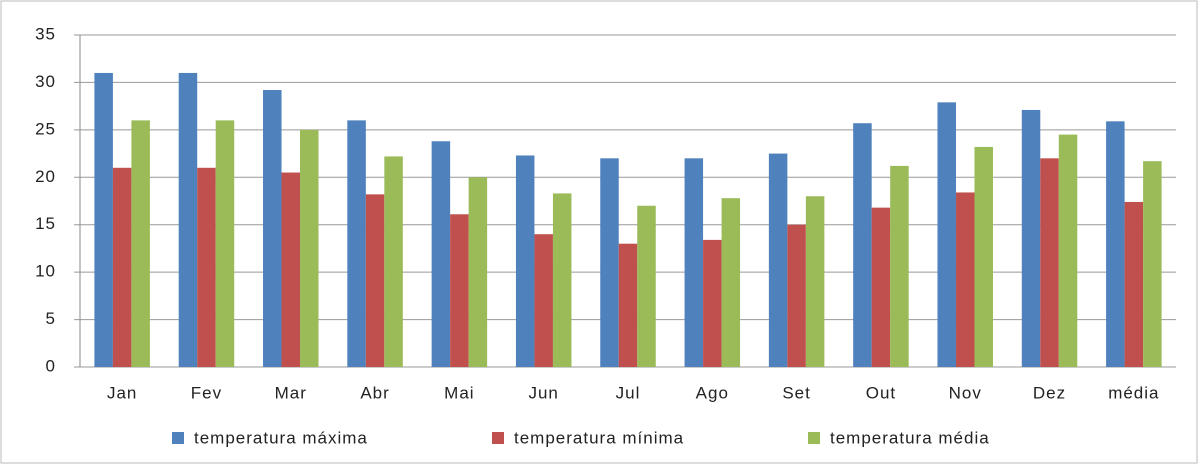 This screenshot has width=1200, height=469. I want to click on x-tick-label: Dez, so click(1049, 392).